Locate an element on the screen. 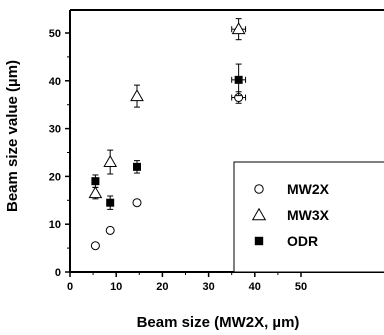 Image resolution: width=384 pixels, height=335 pixels. y-tick-label: 50 is located at coordinates (55, 34).